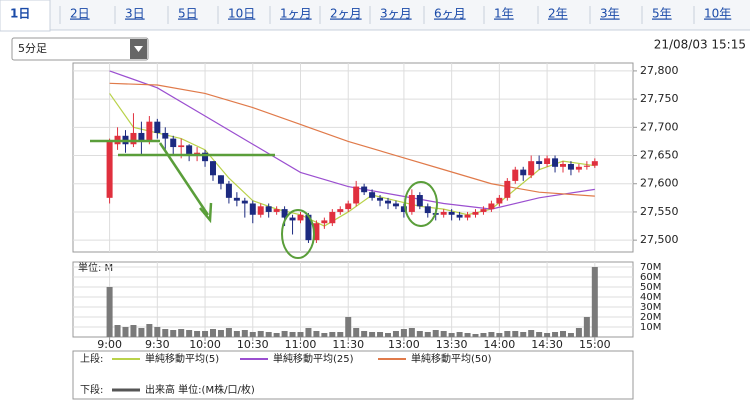  I want to click on tab: 1年, so click(504, 14).